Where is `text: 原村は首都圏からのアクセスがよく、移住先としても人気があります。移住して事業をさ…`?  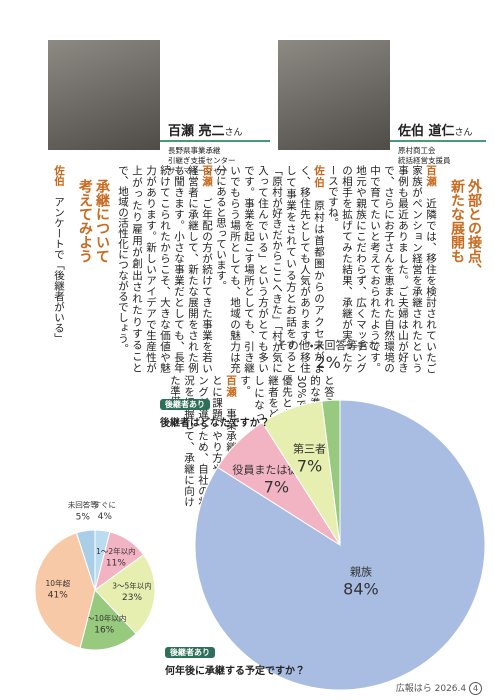
text: 原村は首都圏からのアクセスがよく、移住先としても人気があります。移住して事業をさ… is located at coordinates (270, 269).